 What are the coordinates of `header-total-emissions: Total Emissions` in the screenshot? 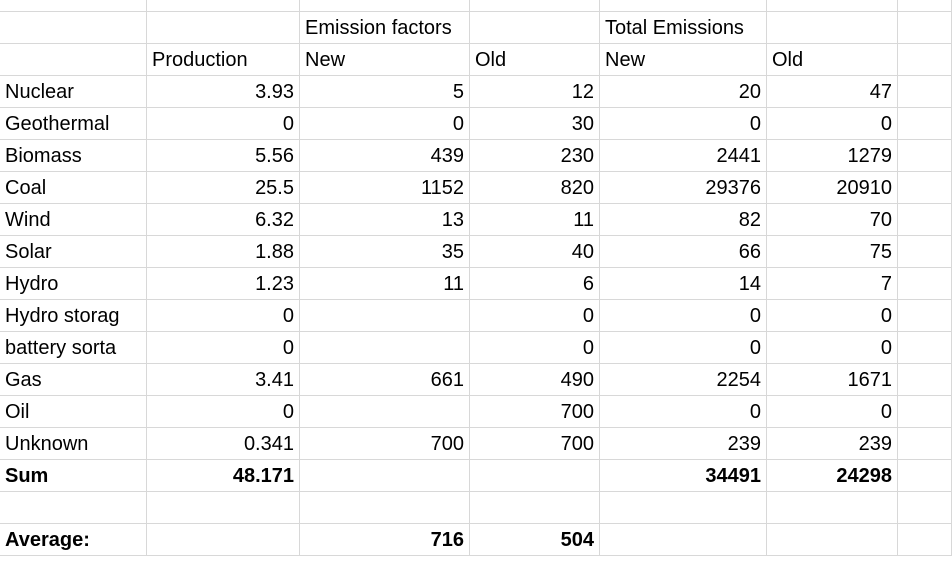 It's located at (683, 28).